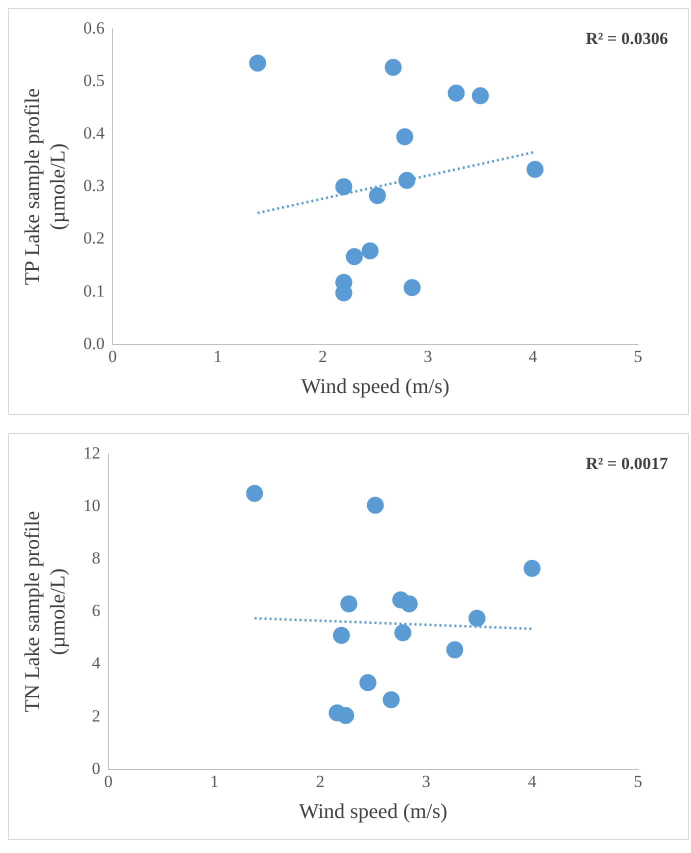  I want to click on y-tick-label: 0.4, so click(94, 133).